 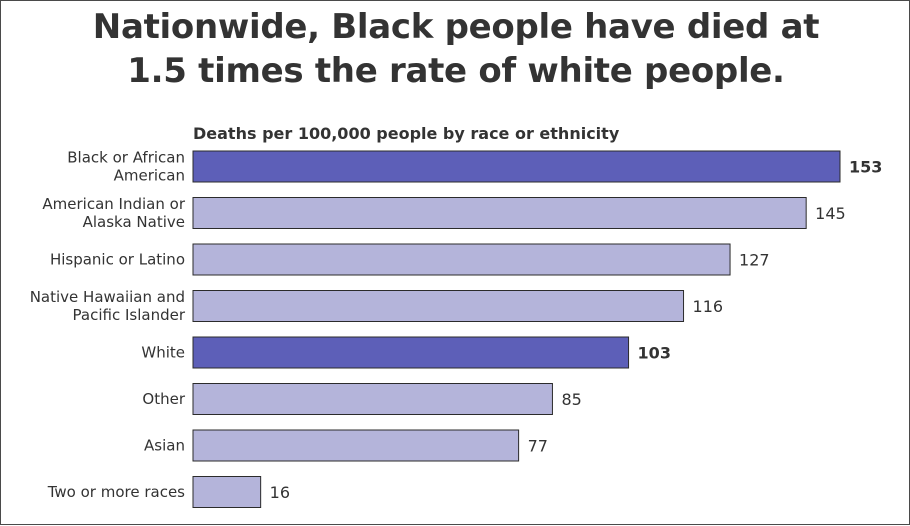 I want to click on bar-value-label: 116, so click(x=708, y=306).